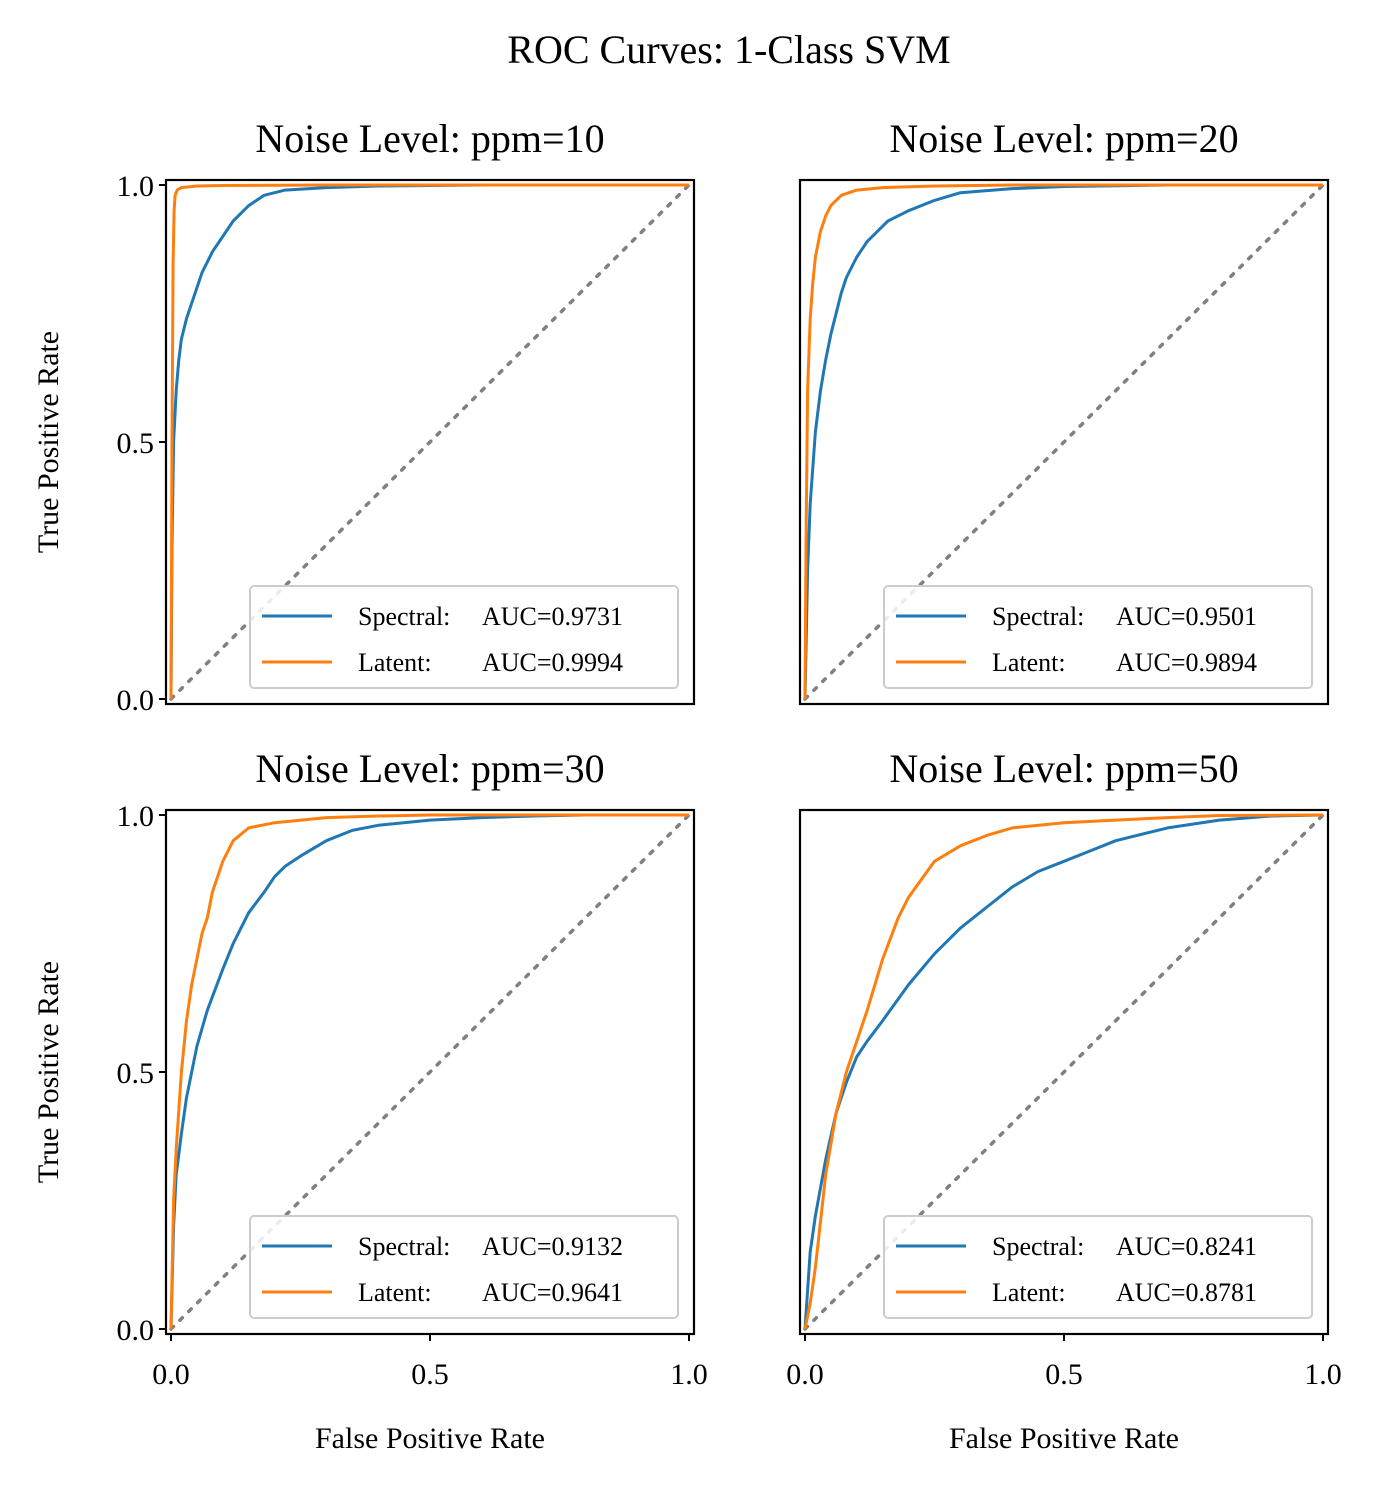 Image resolution: width=1379 pixels, height=1486 pixels. I want to click on legend: Spectral: AUC=0.9501 Latent: AUC=0.9894, so click(1098, 637).